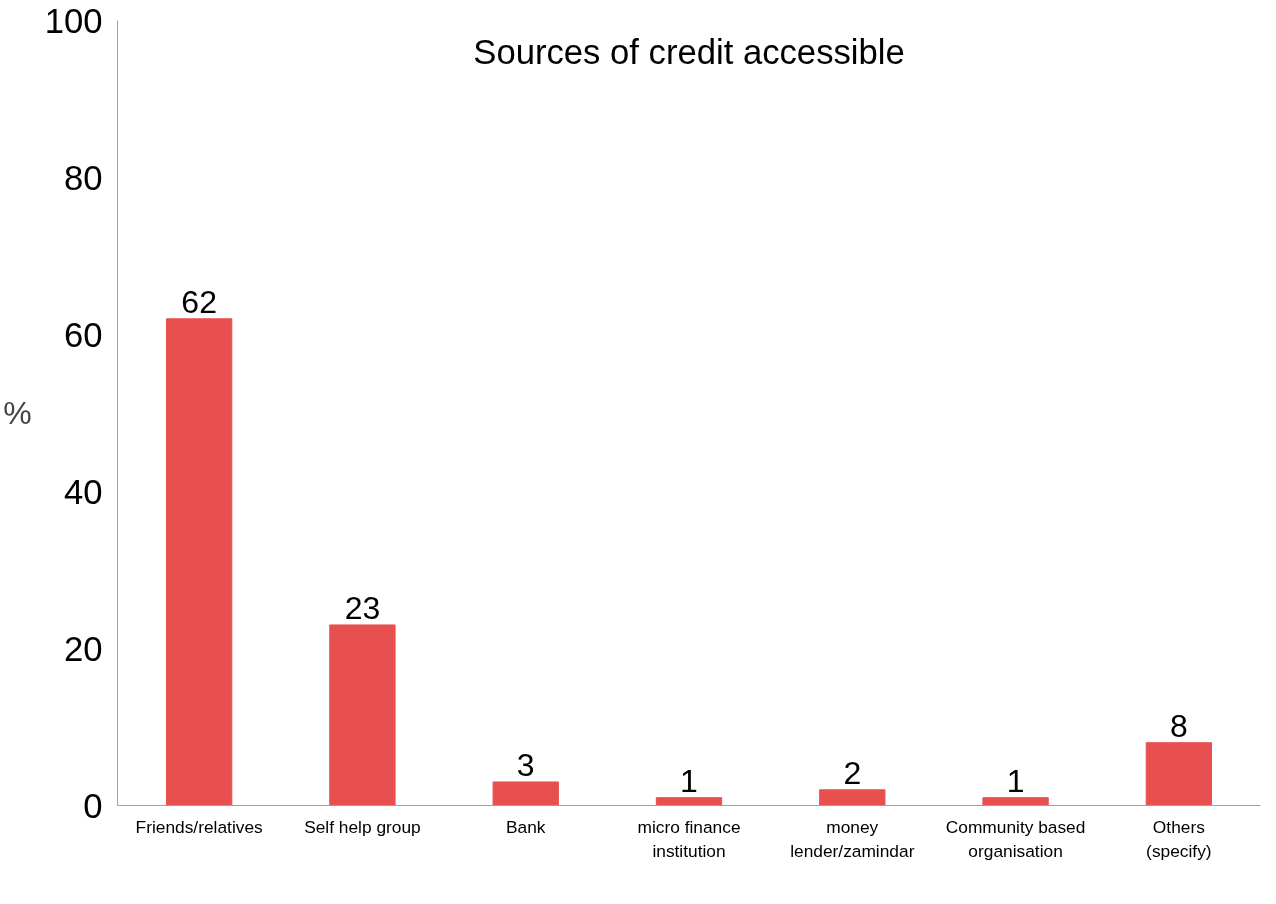 Image resolution: width=1276 pixels, height=904 pixels. Describe the element at coordinates (525, 826) in the screenshot. I see `x-tick-label: Bank` at that location.